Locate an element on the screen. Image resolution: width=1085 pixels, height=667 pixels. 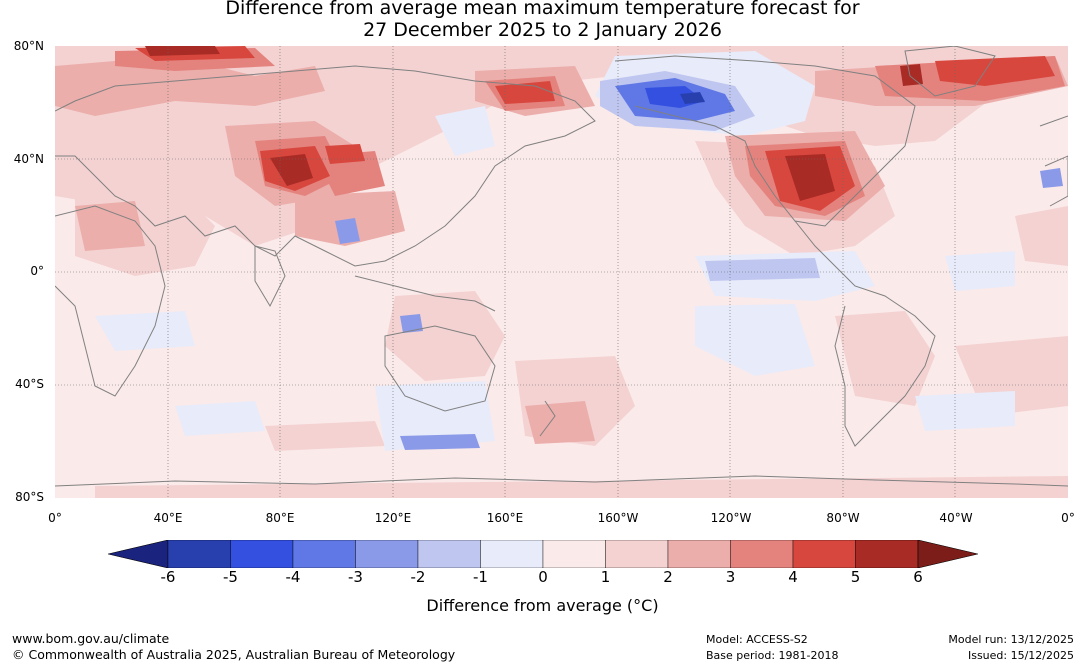
lon-label-80e: 80°E is located at coordinates (280, 518).